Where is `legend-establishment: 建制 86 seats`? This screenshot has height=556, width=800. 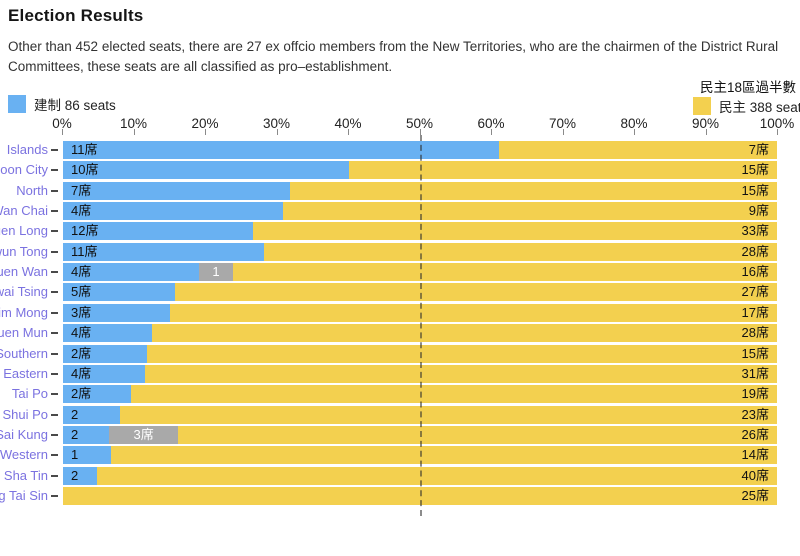
legend-establishment: 建制 86 seats is located at coordinates (62, 104).